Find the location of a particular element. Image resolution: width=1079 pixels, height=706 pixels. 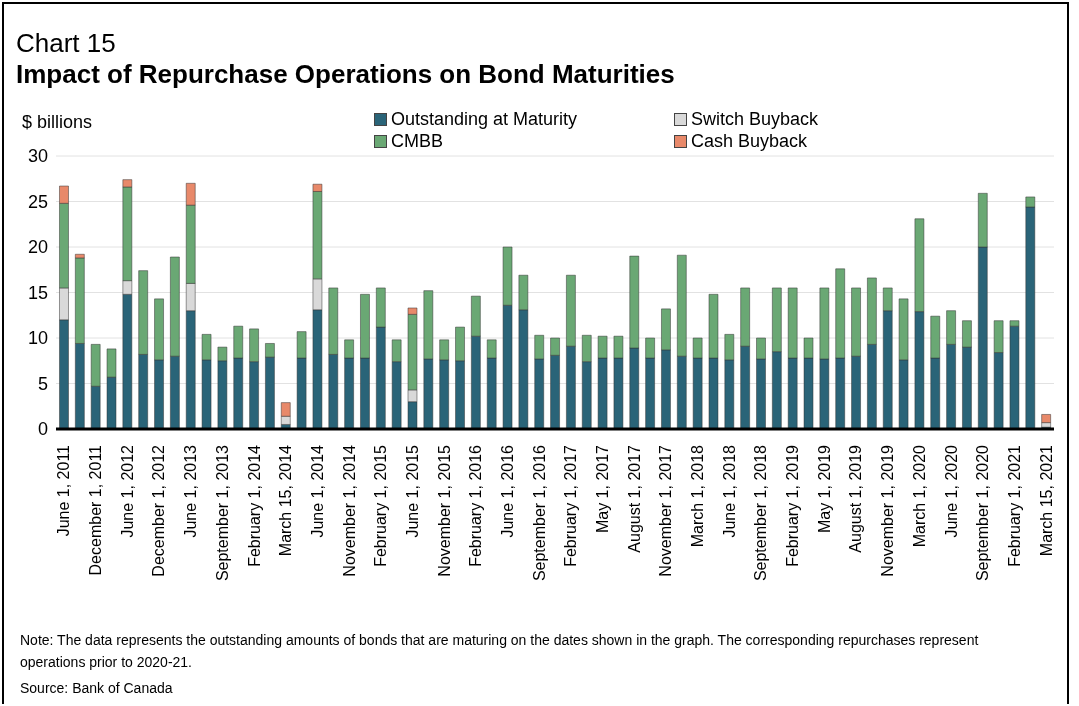

text: Note: The data represents the outstanding amounts of bonds that are maturing on the dates shown in the graph. The corresponding repurchases represent operations prior to 2020-21. is located at coordinates (500, 651).